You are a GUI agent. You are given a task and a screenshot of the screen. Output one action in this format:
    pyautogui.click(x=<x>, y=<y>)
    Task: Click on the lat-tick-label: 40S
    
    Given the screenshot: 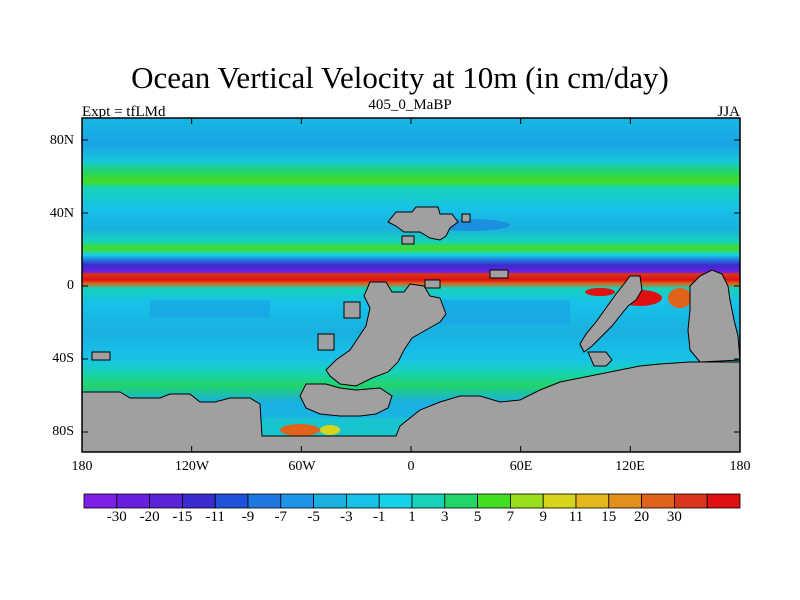 What is the action you would take?
    pyautogui.click(x=63, y=358)
    